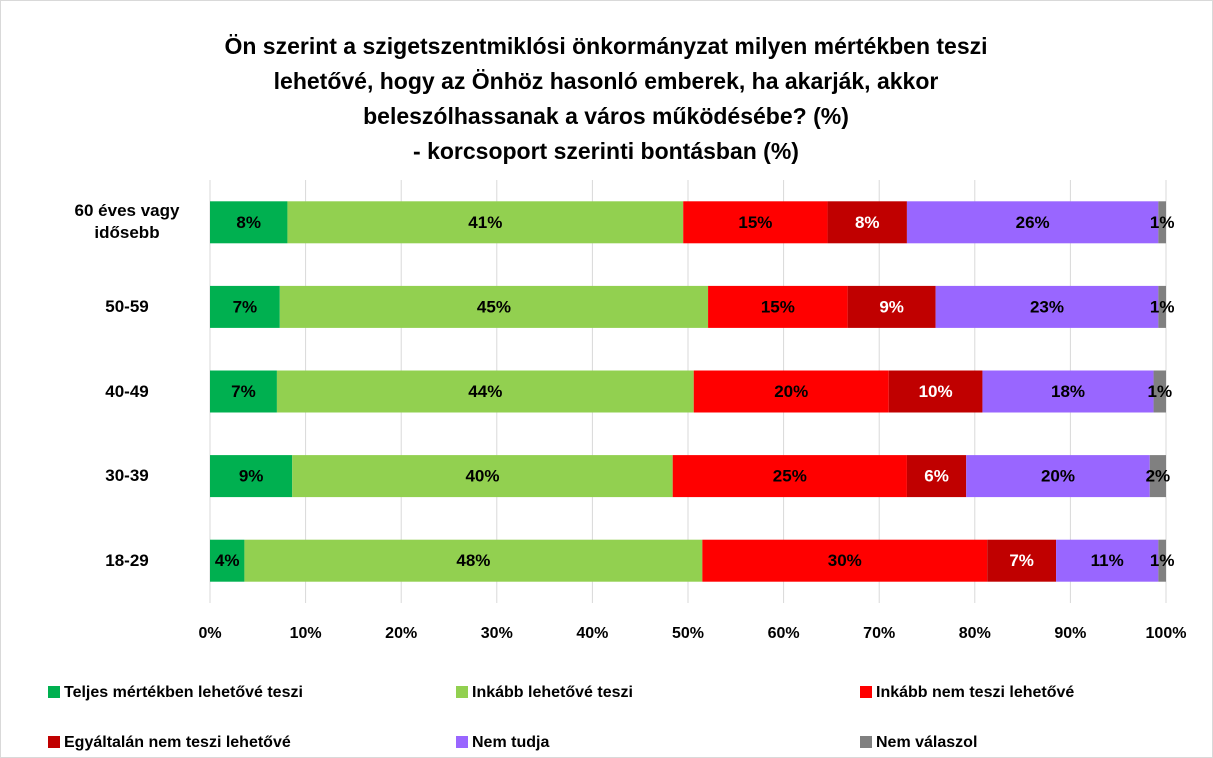  I want to click on x-tick-label: 80%, so click(975, 633).